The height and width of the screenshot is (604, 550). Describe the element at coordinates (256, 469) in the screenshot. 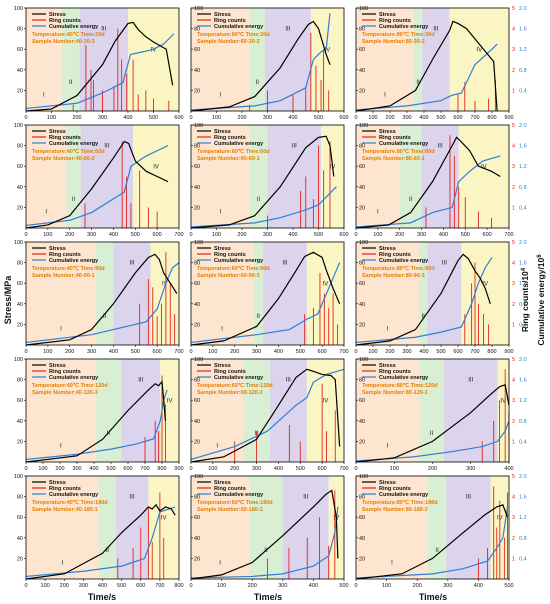

I see `panel-11-xtick-label-3: 300` at that location.